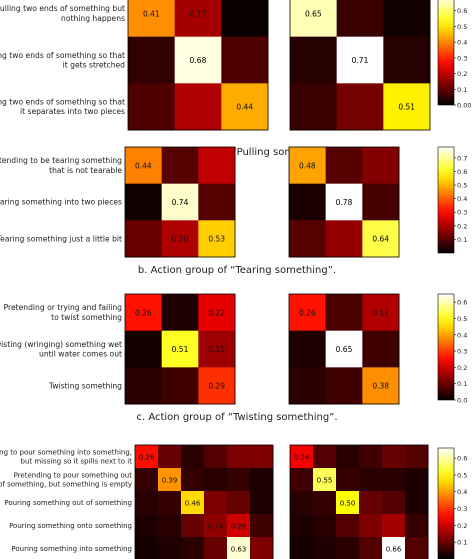 This screenshot has width=474, height=559. I want to click on cell-value-label: 0.48, so click(307, 165).